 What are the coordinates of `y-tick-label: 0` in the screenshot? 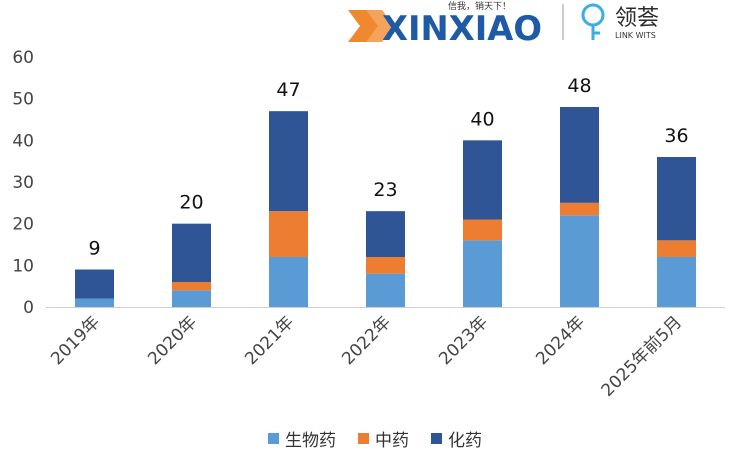 It's located at (28, 308).